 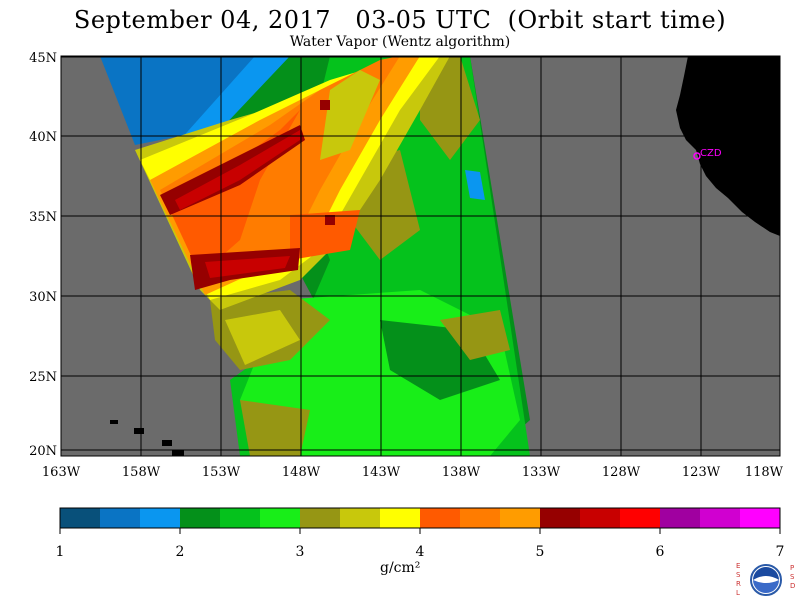 What do you see at coordinates (764, 472) in the screenshot?
I see `lon-label: 118W` at bounding box center [764, 472].